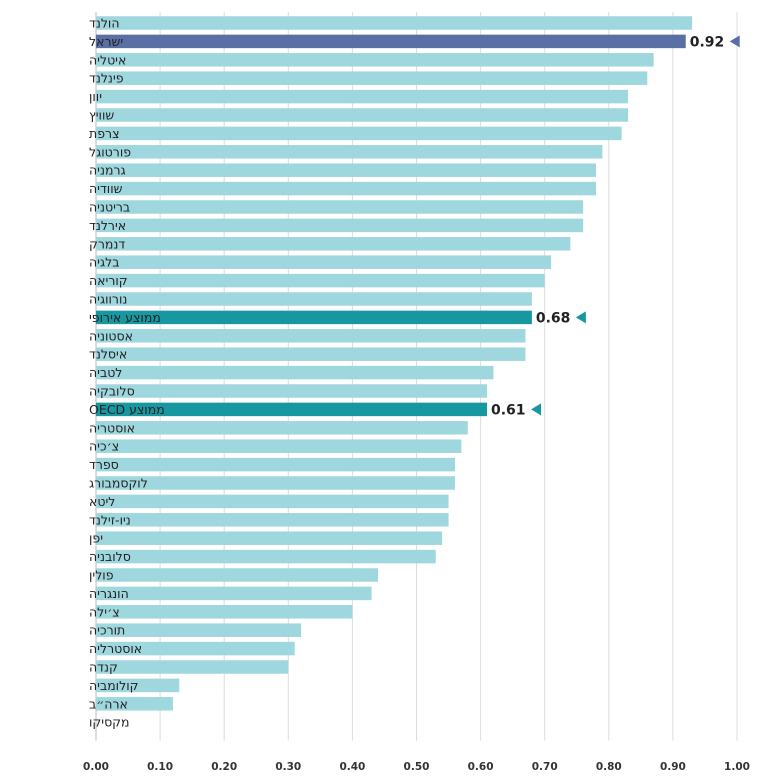  What do you see at coordinates (508, 410) in the screenshot?
I see `data-label: 0.61` at bounding box center [508, 410].